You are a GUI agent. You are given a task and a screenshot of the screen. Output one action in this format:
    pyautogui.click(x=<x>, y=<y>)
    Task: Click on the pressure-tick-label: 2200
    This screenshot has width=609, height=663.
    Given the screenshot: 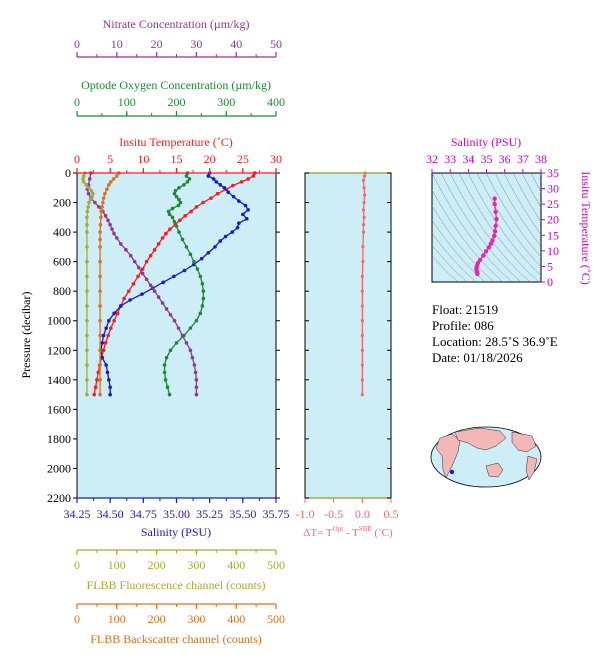 What is the action you would take?
    pyautogui.click(x=59, y=498)
    